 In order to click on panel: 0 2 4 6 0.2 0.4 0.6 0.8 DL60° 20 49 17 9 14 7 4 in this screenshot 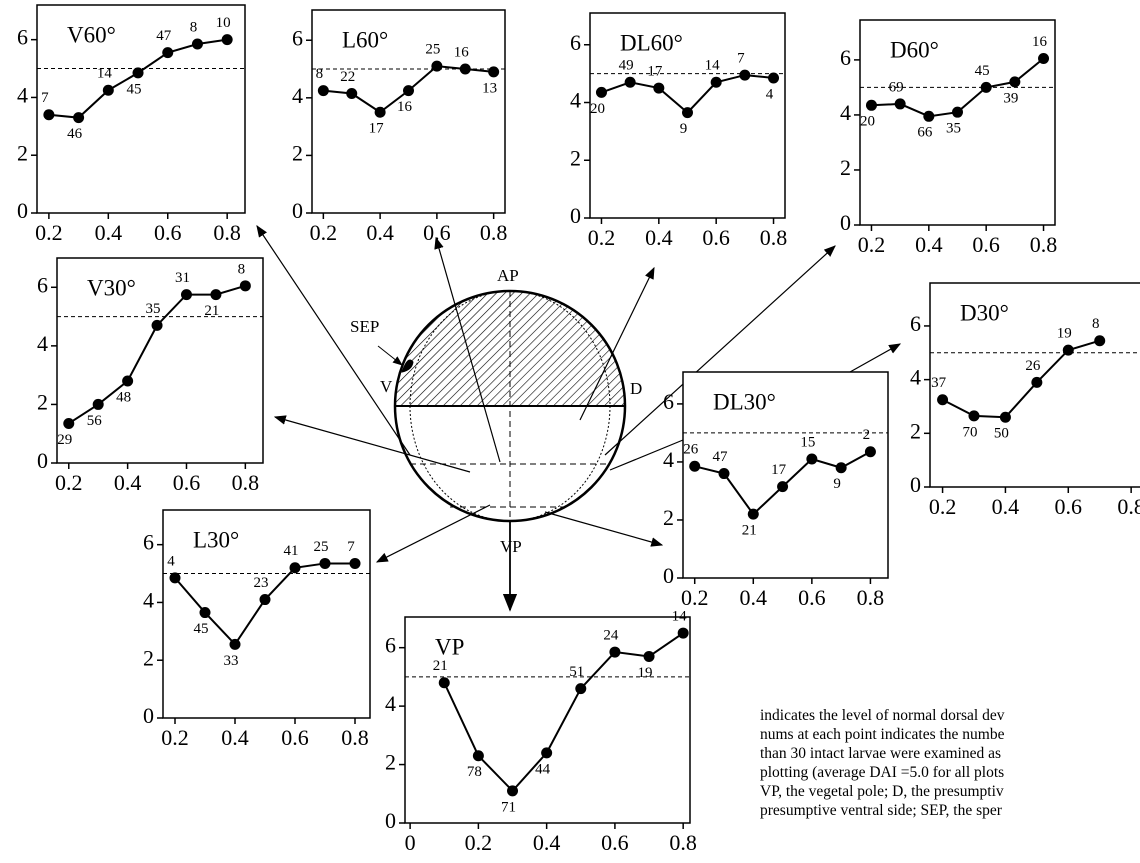, I will do `click(679, 131)`.